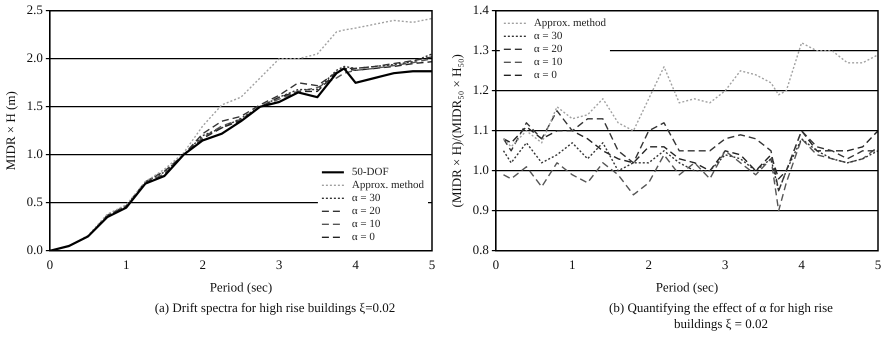  What do you see at coordinates (275, 308) in the screenshot?
I see `text: (a) Drift spectra for high rise buildings ξ=0.02` at bounding box center [275, 308].